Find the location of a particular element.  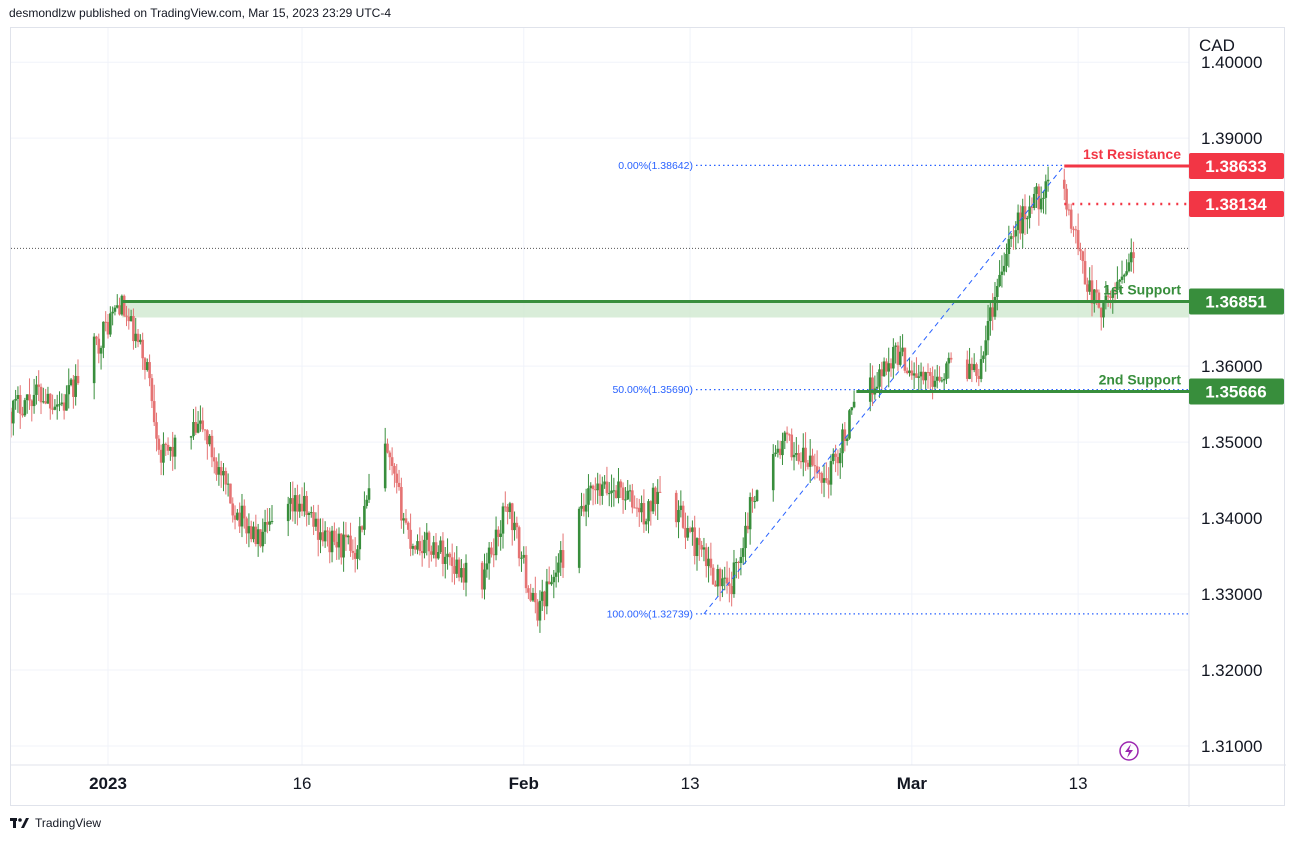

price-tick-label: 1.39000 is located at coordinates (1231, 138).